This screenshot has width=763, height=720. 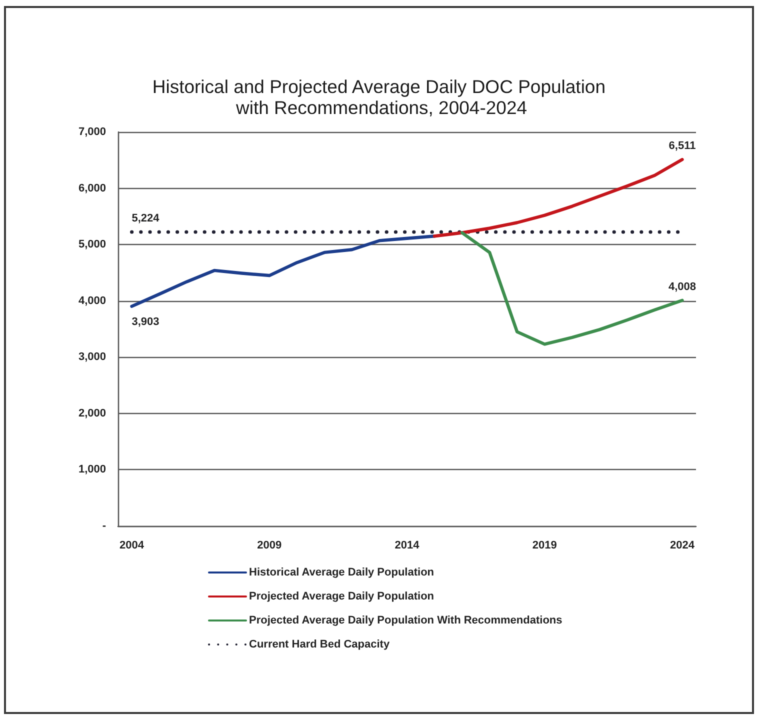 I want to click on y-tick-label: 1,000, so click(x=92, y=470).